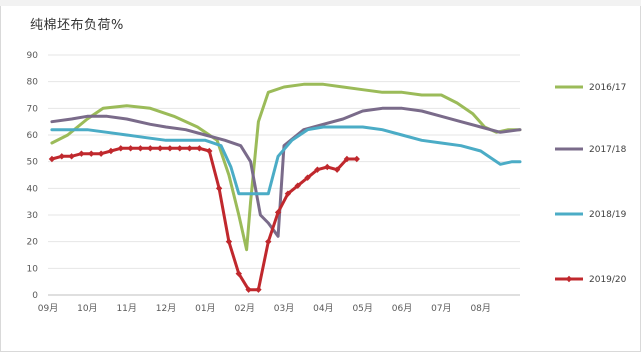 The width and height of the screenshot is (641, 352). I want to click on x-tick-label: 05月, so click(362, 308).